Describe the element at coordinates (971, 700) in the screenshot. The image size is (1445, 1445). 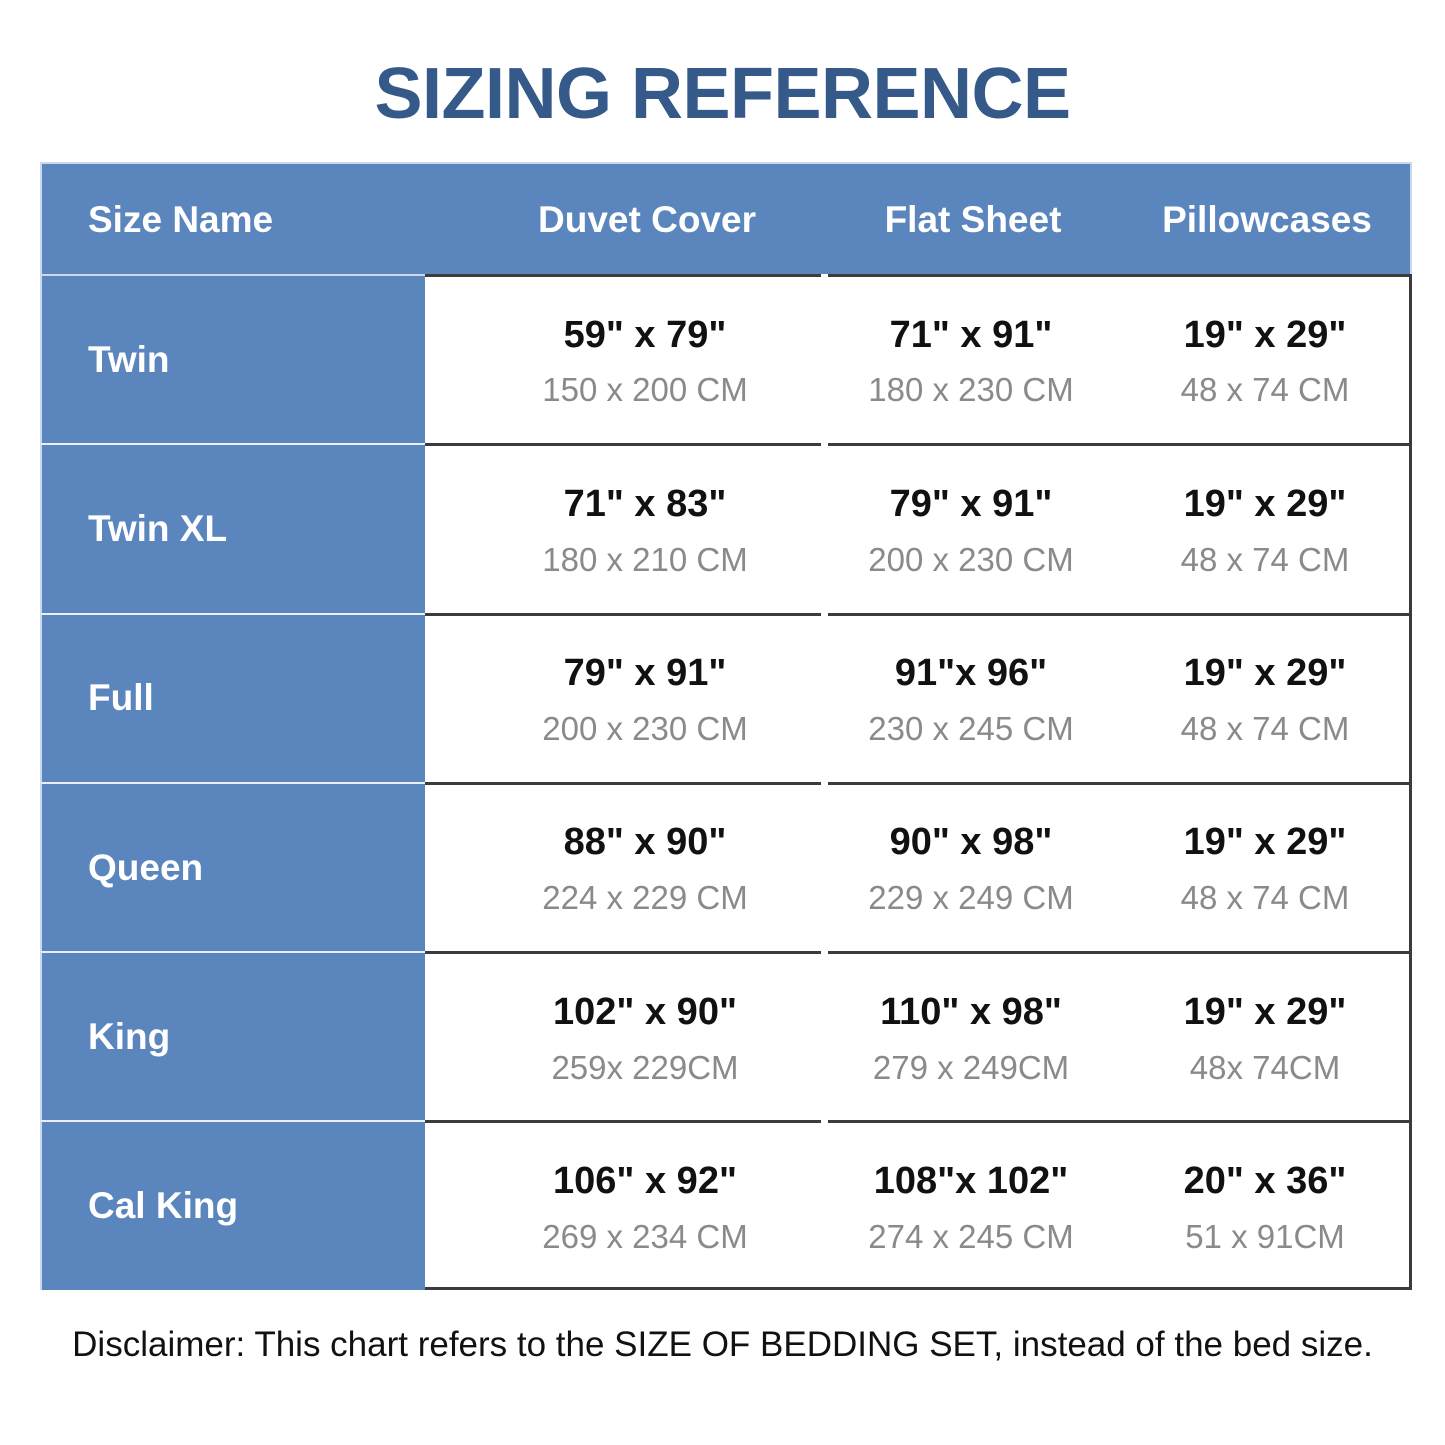
I see `flat-sheet-cell: 91"x 96" 230 x 245 CM` at that location.